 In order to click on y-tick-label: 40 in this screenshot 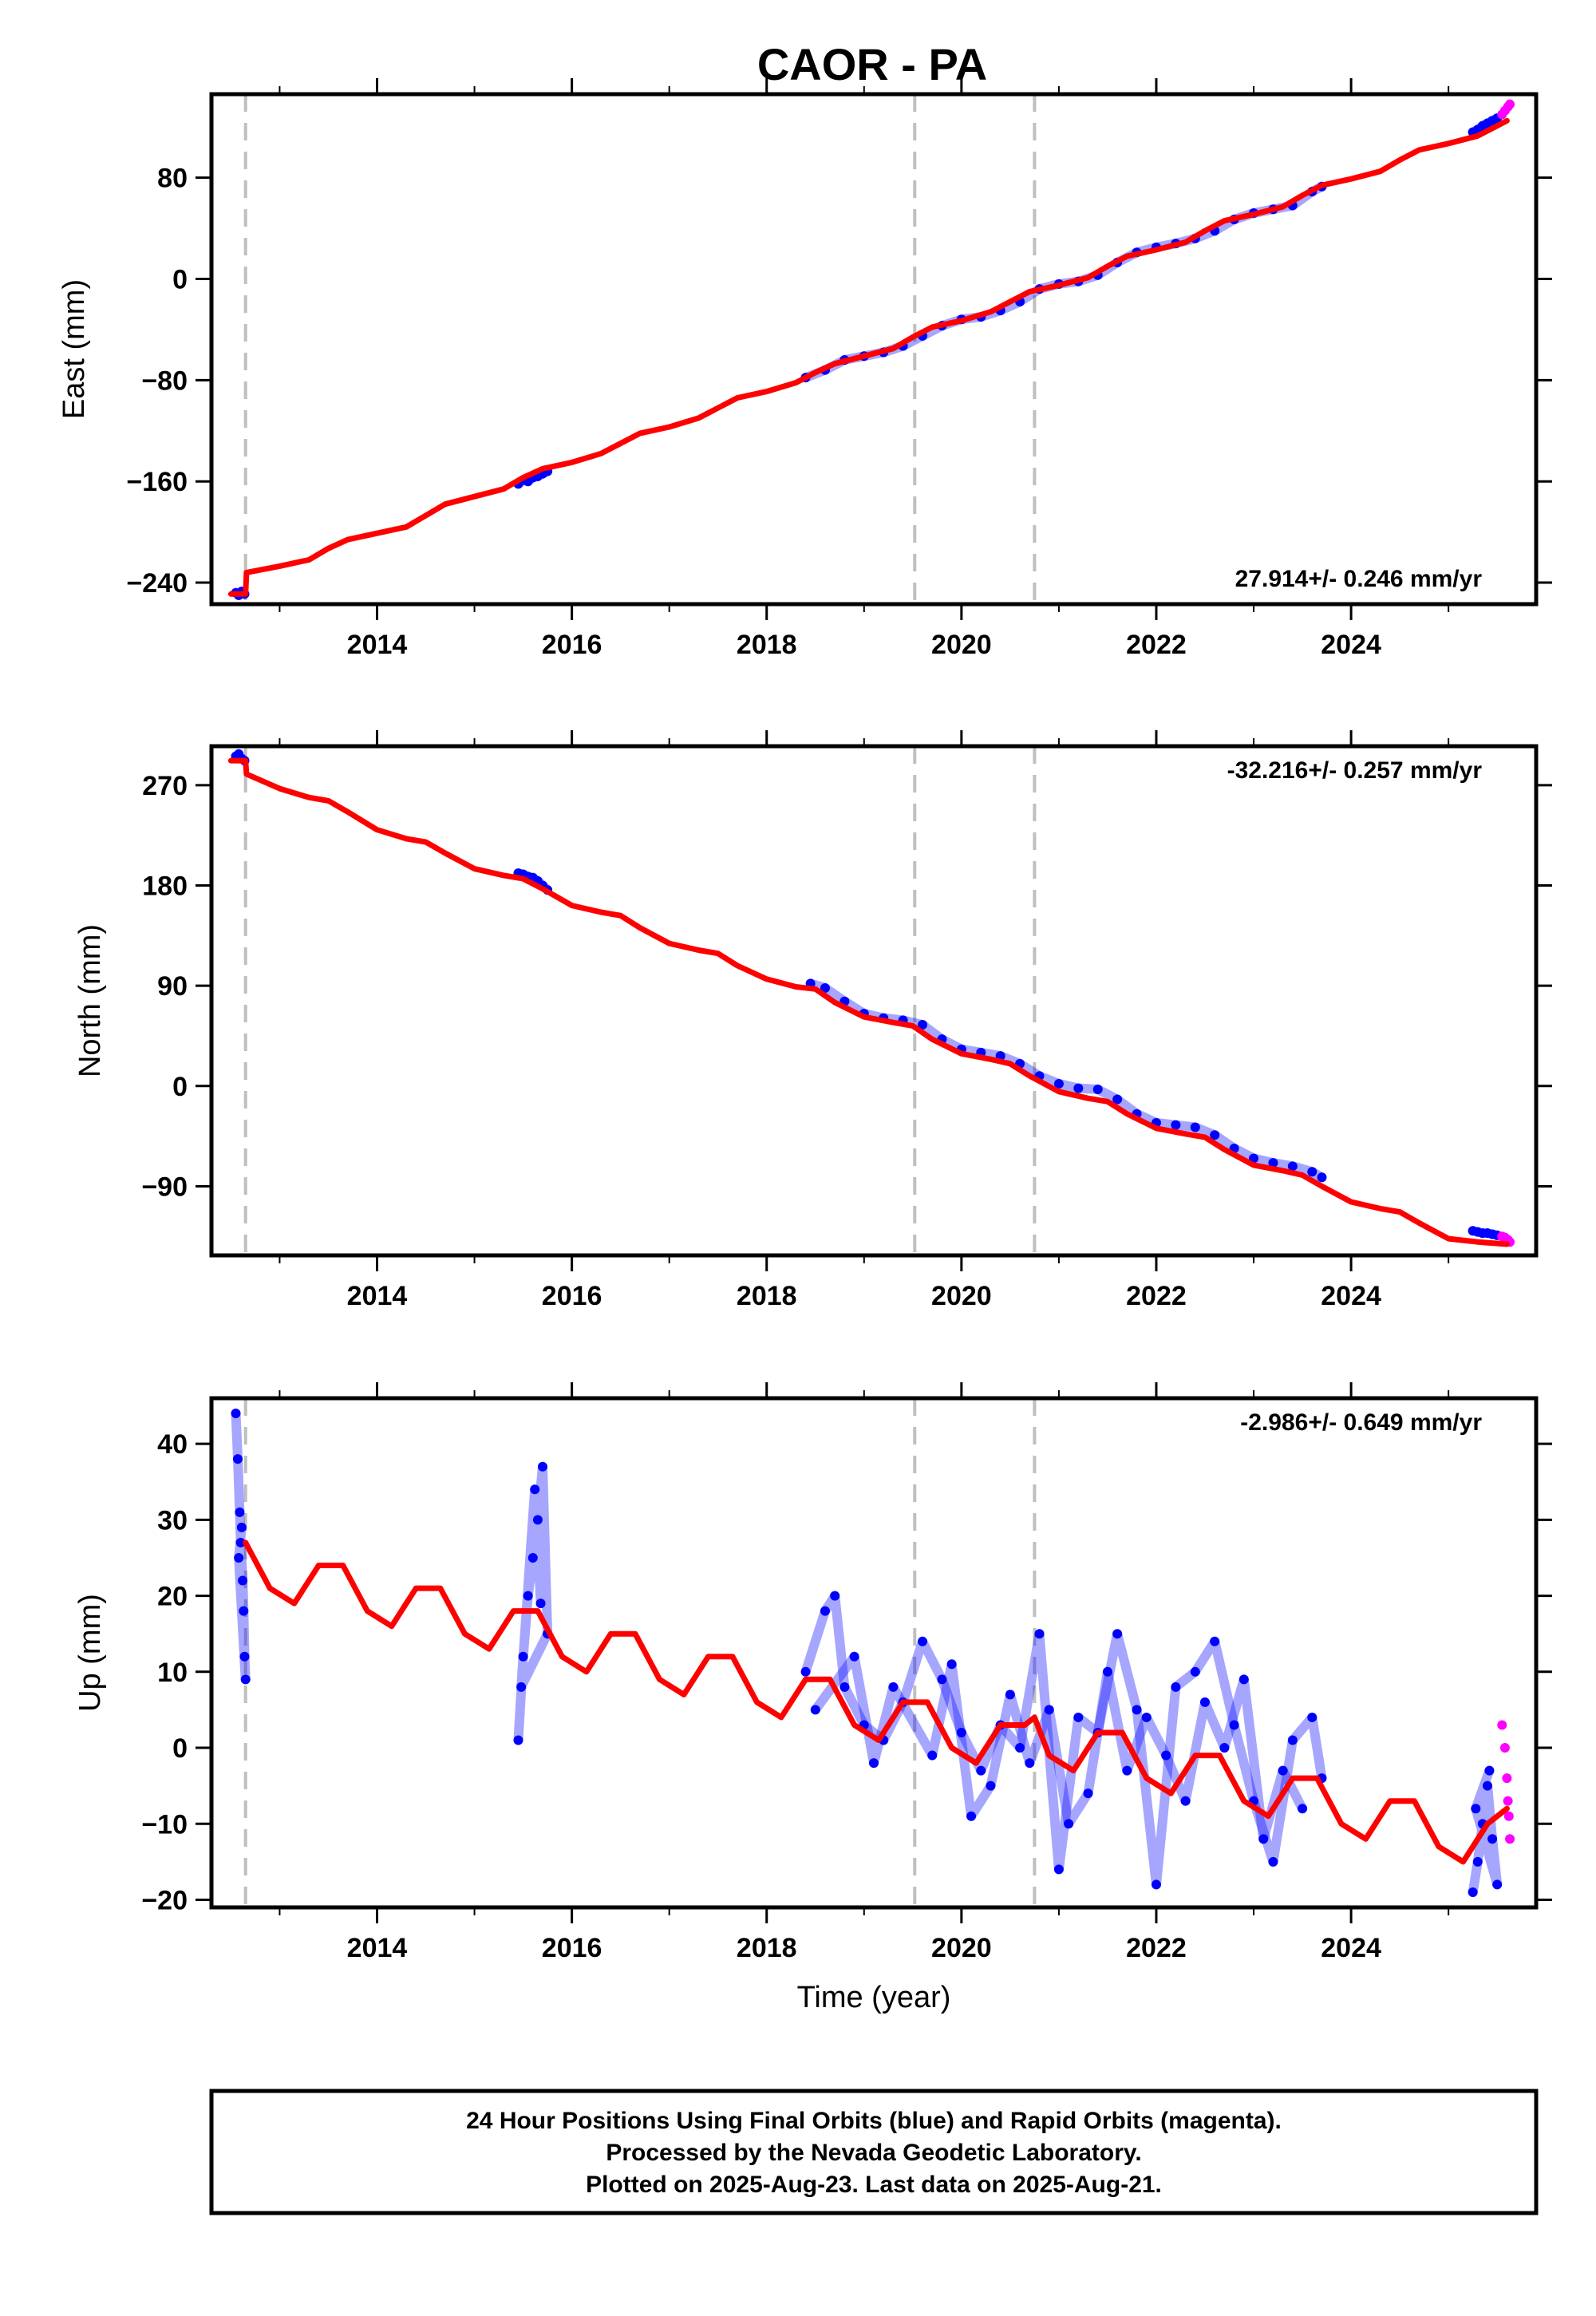, I will do `click(172, 1444)`.